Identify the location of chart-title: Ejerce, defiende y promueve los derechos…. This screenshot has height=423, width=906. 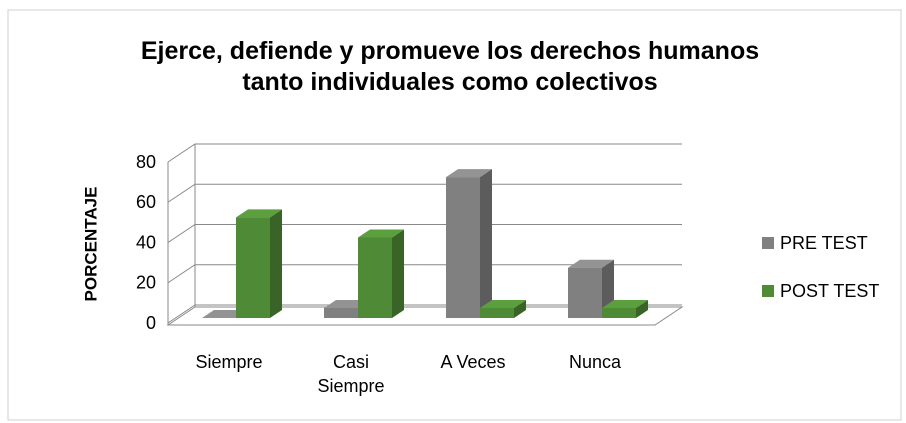
(450, 66).